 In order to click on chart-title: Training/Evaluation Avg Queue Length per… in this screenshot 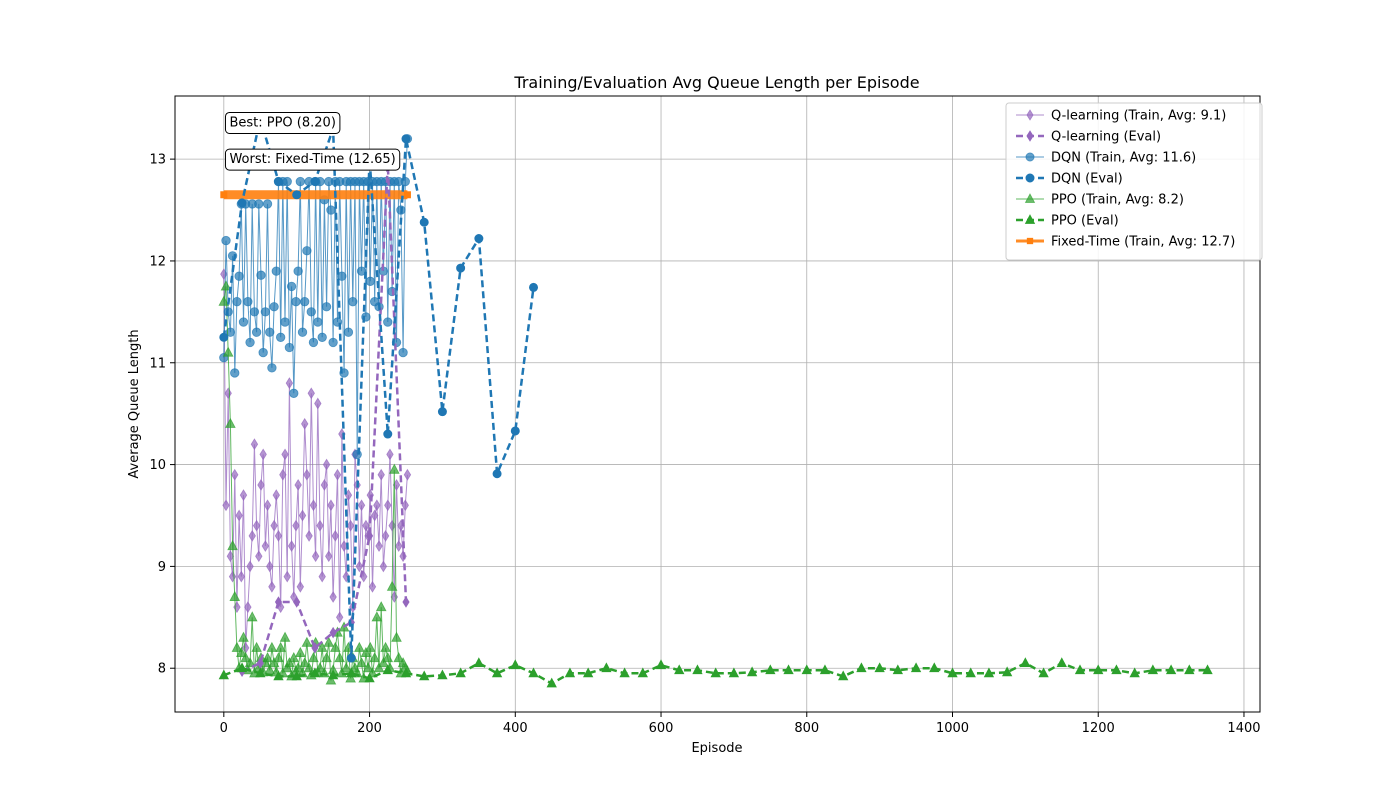, I will do `click(716, 82)`.